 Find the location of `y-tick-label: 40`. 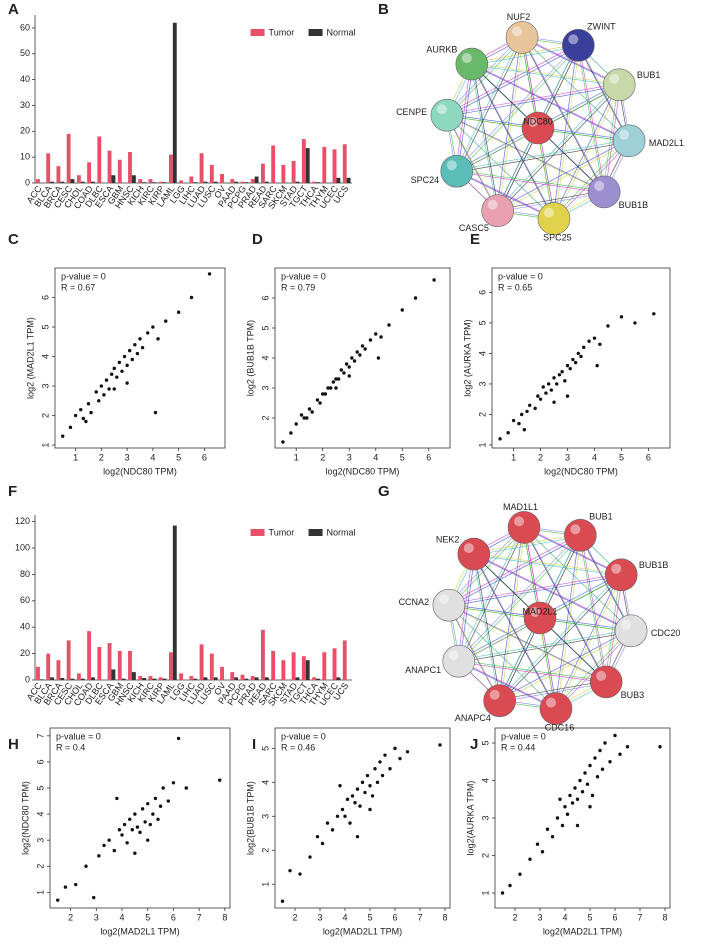

y-tick-label: 40 is located at coordinates (25, 627).